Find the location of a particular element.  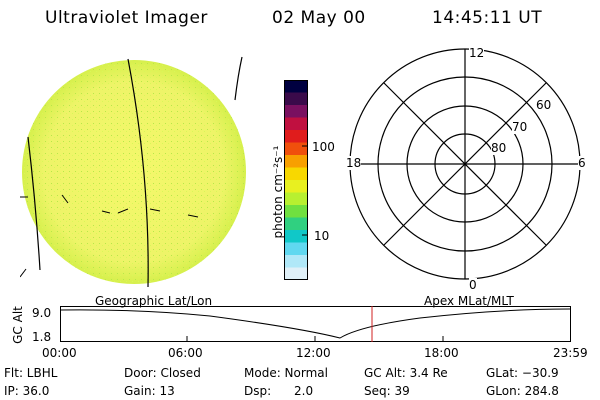

time-label: 14:45:11 UT is located at coordinates (487, 18).